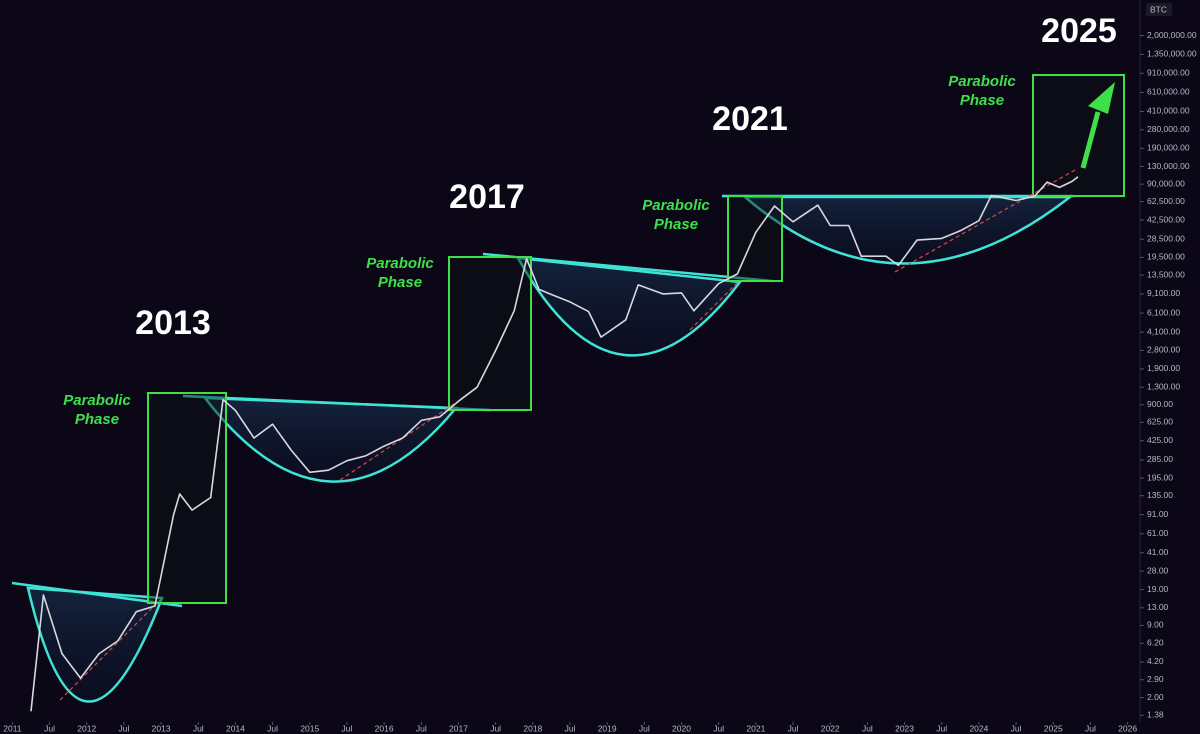  What do you see at coordinates (1160, 477) in the screenshot?
I see `y-tick-label: 195.00` at bounding box center [1160, 477].